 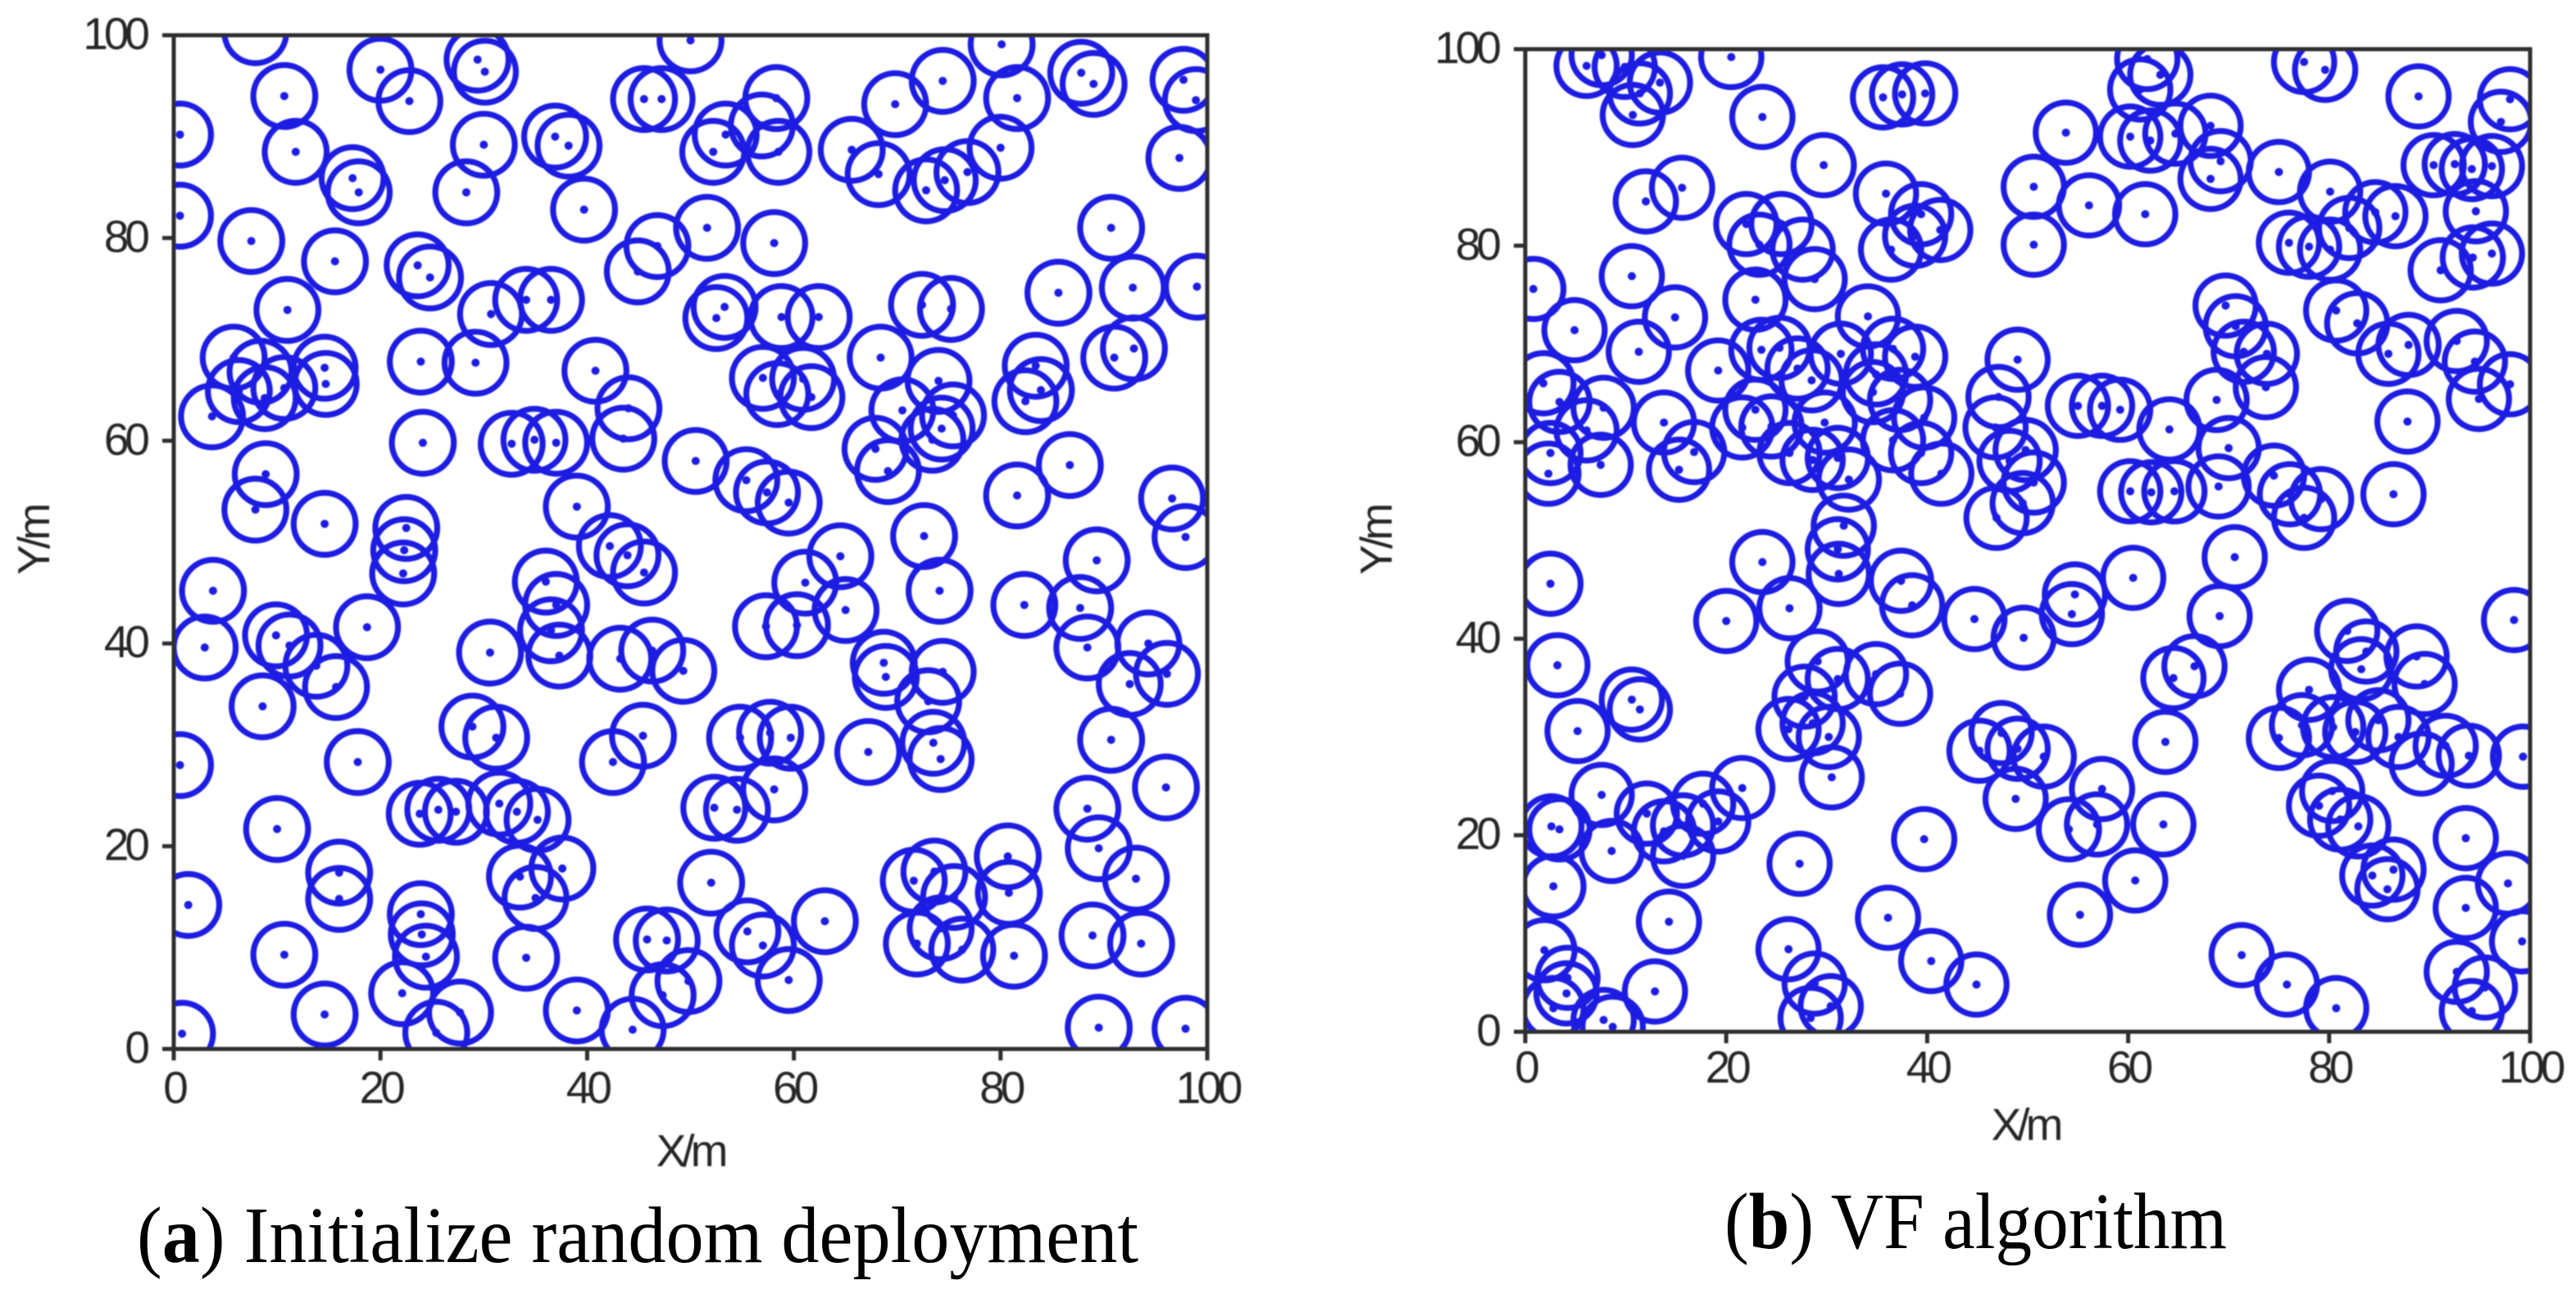 I want to click on svg-text:(a) Initialize random deployme: (a) Initialize random deployment, so click(x=637, y=1236).